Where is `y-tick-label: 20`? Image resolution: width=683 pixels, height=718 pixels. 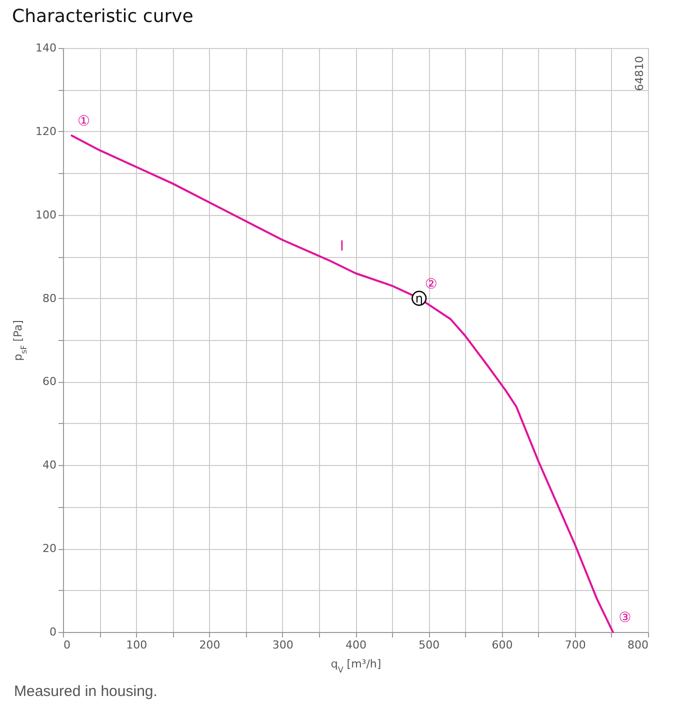 y-tick-label: 20 is located at coordinates (49, 549).